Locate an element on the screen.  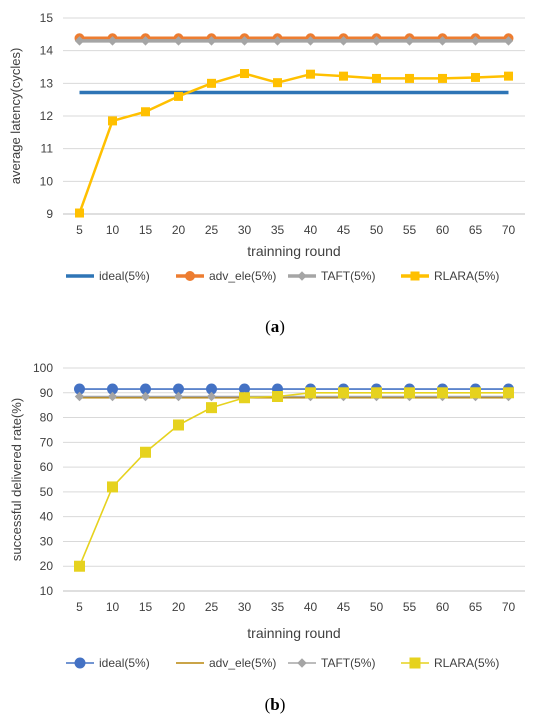
y-tick-label: 14 is located at coordinates (47, 51).